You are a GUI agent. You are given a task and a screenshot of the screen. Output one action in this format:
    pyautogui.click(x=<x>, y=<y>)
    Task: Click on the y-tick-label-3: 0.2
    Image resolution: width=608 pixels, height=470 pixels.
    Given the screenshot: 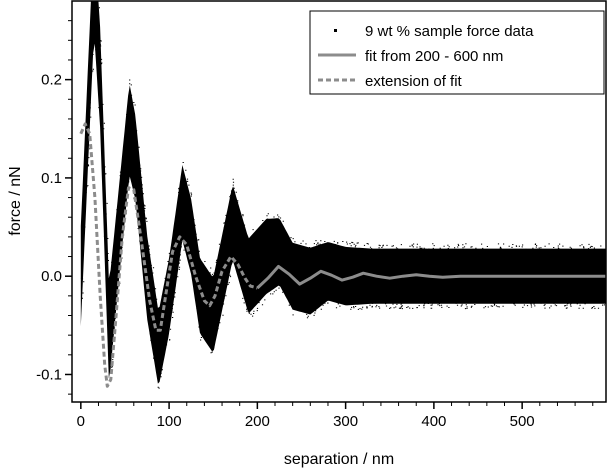 What is the action you would take?
    pyautogui.click(x=51, y=80)
    